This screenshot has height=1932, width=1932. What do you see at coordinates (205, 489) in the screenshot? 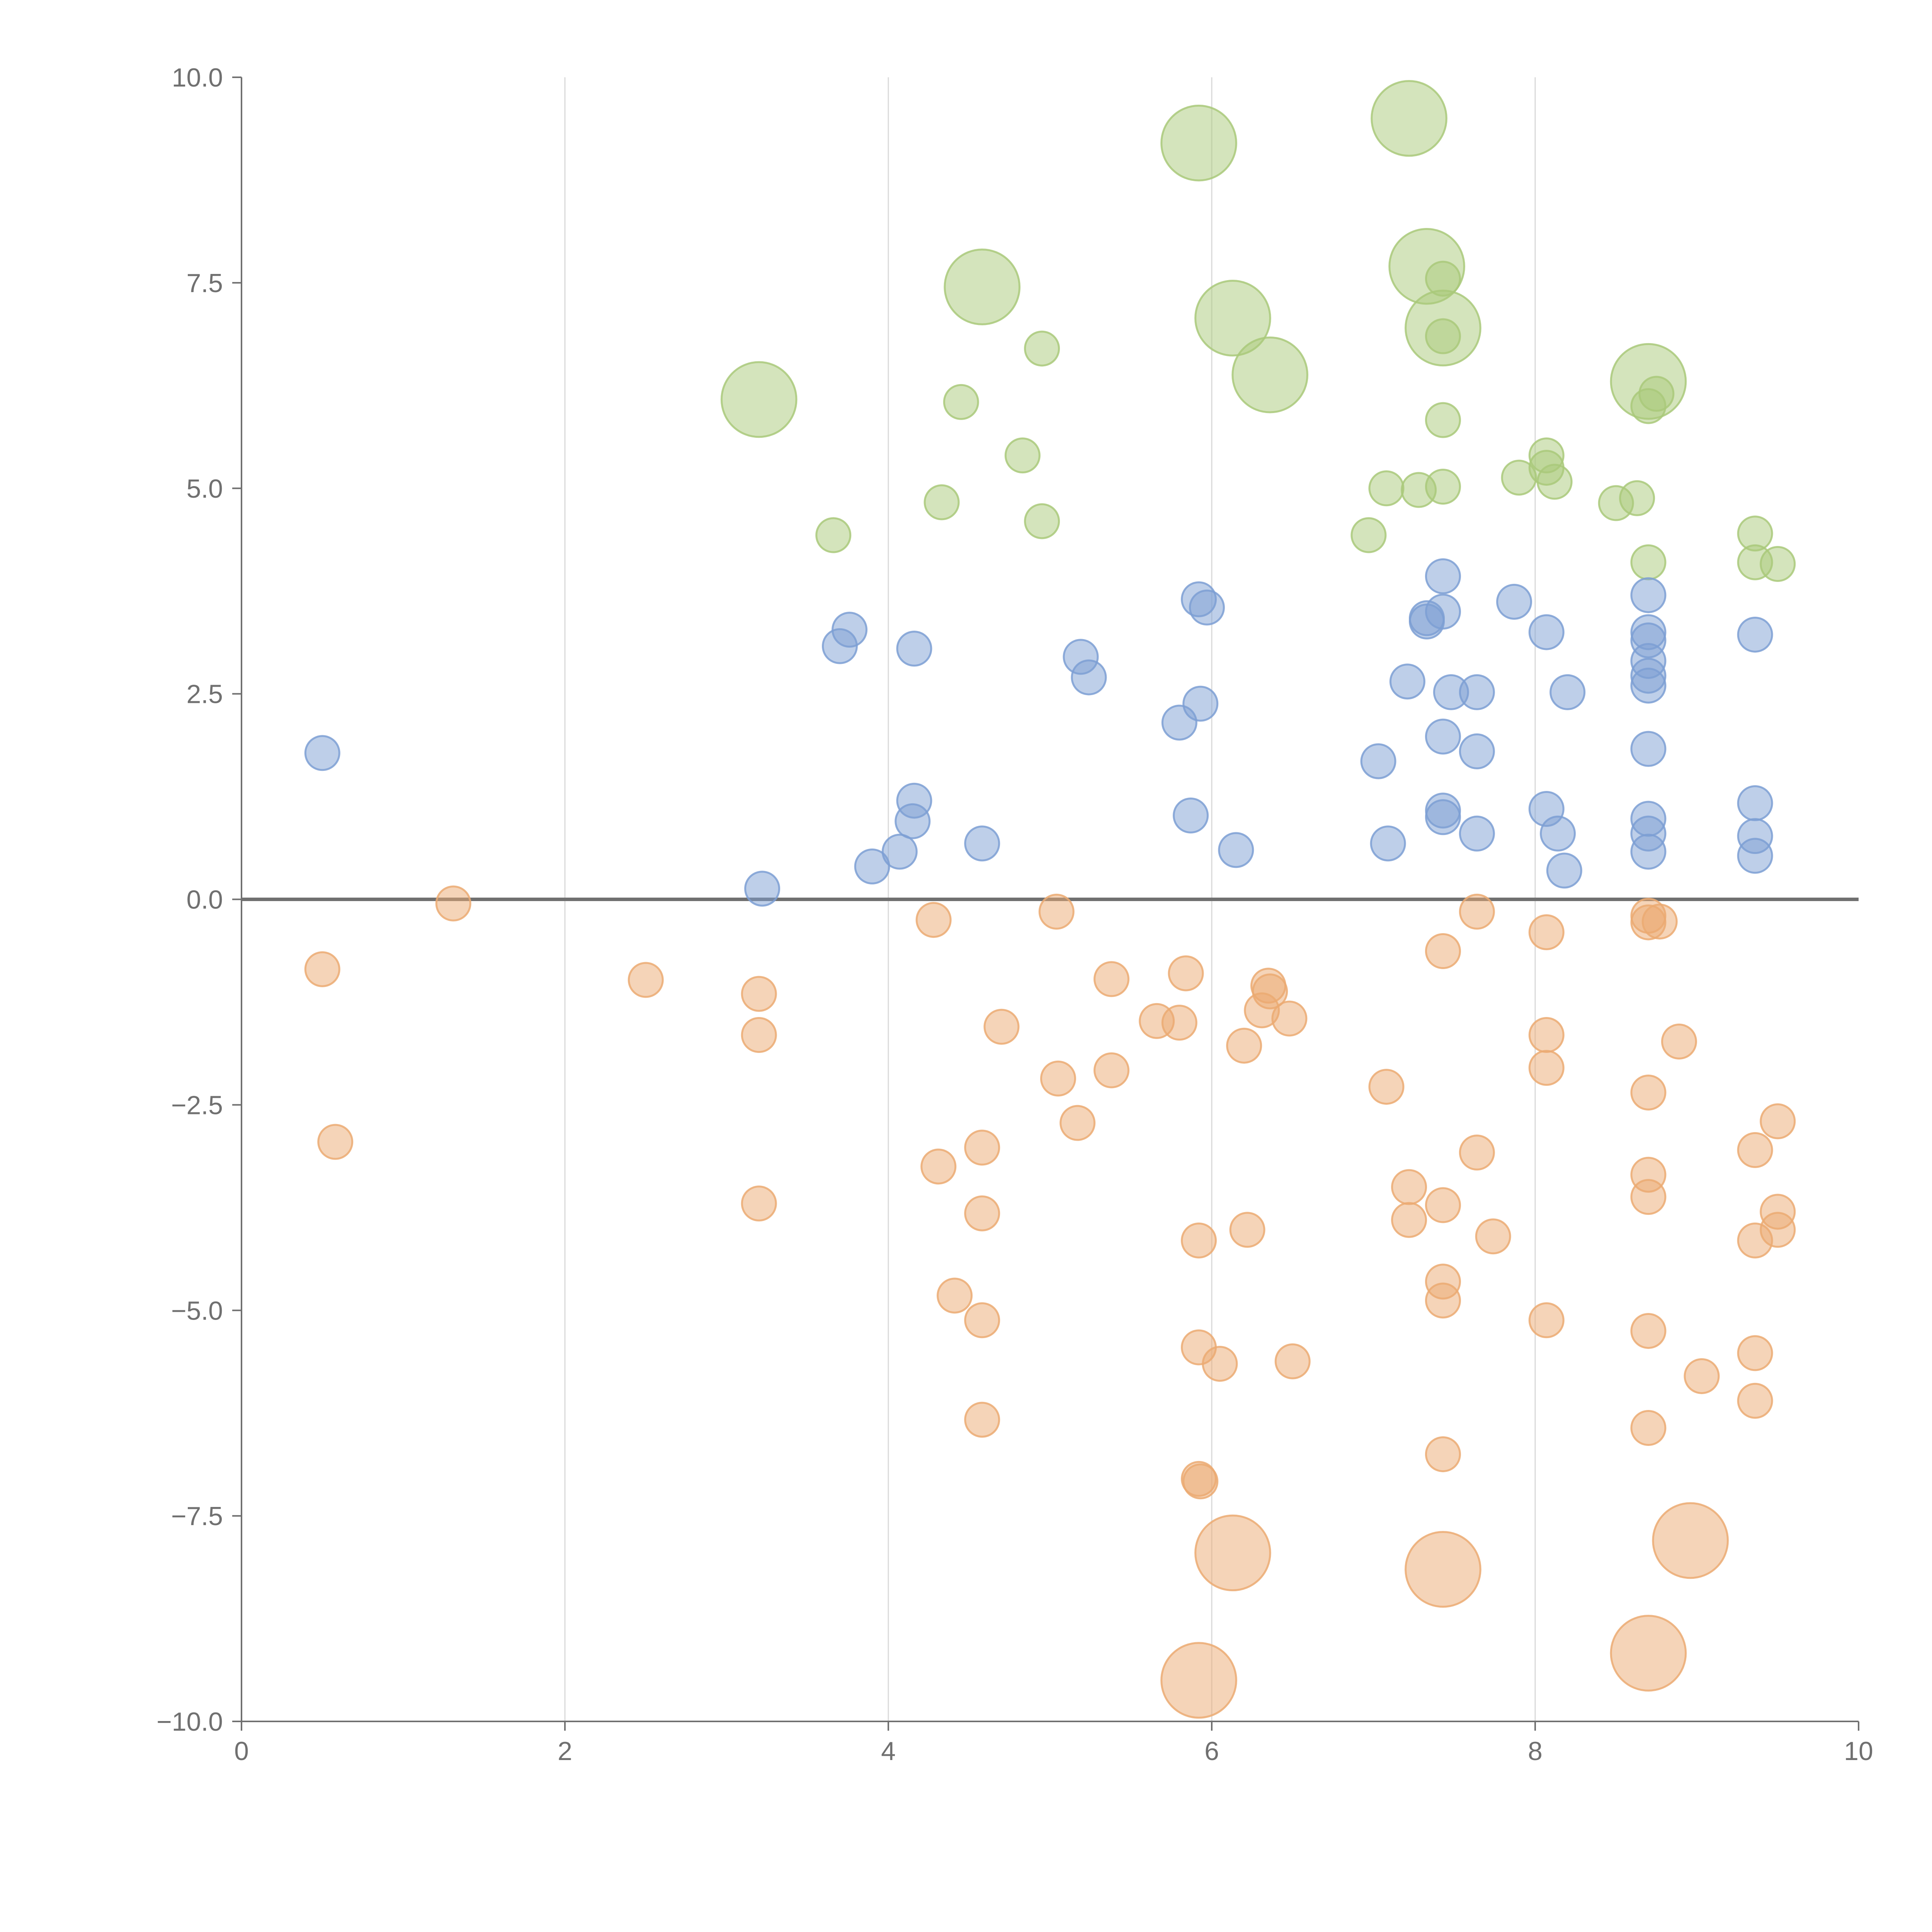
I see `y-tick-label: 5.0` at bounding box center [205, 489].